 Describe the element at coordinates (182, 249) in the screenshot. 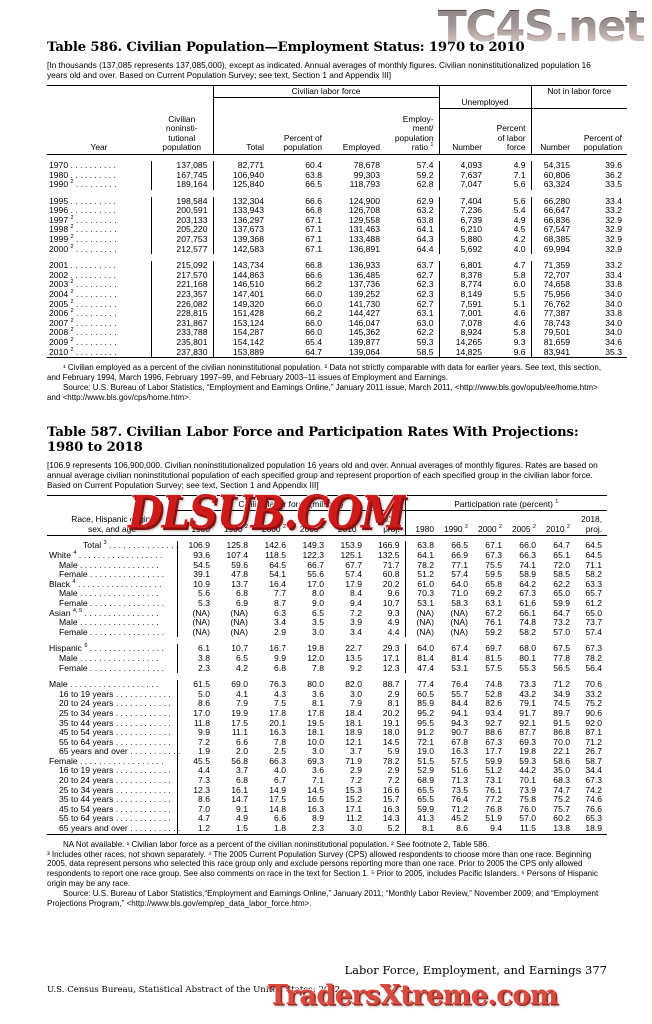

I see `cell-civilian-population: 212,577` at that location.